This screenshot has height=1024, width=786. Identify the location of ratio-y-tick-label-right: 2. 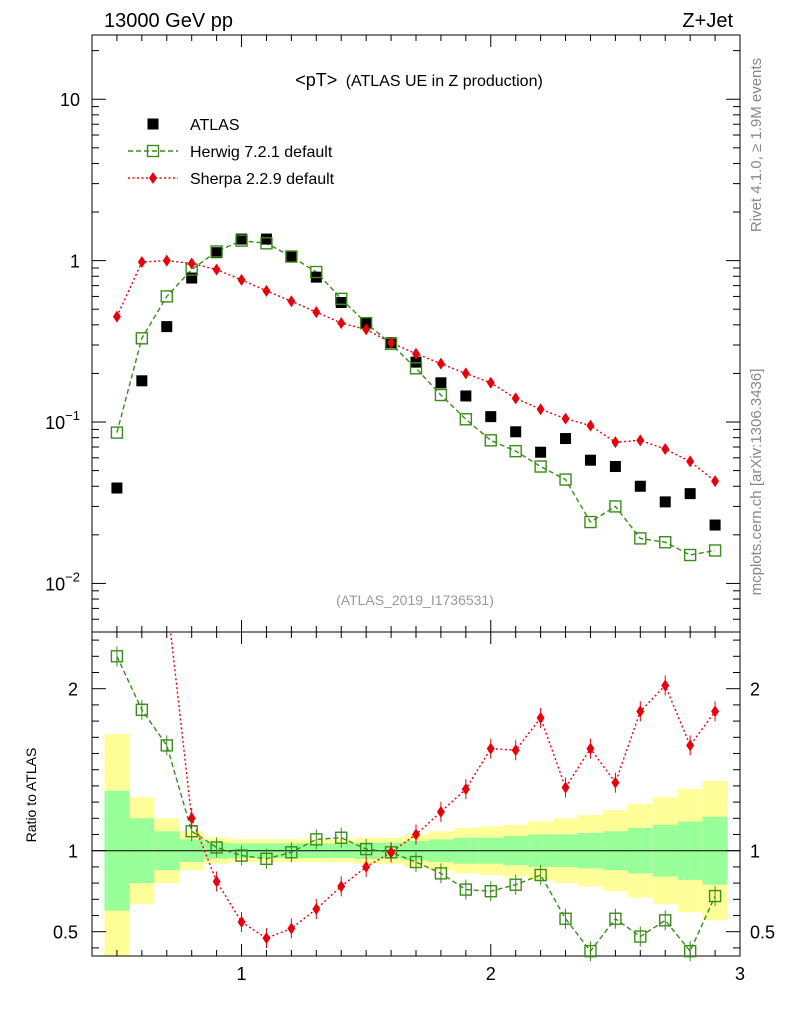
(755, 690).